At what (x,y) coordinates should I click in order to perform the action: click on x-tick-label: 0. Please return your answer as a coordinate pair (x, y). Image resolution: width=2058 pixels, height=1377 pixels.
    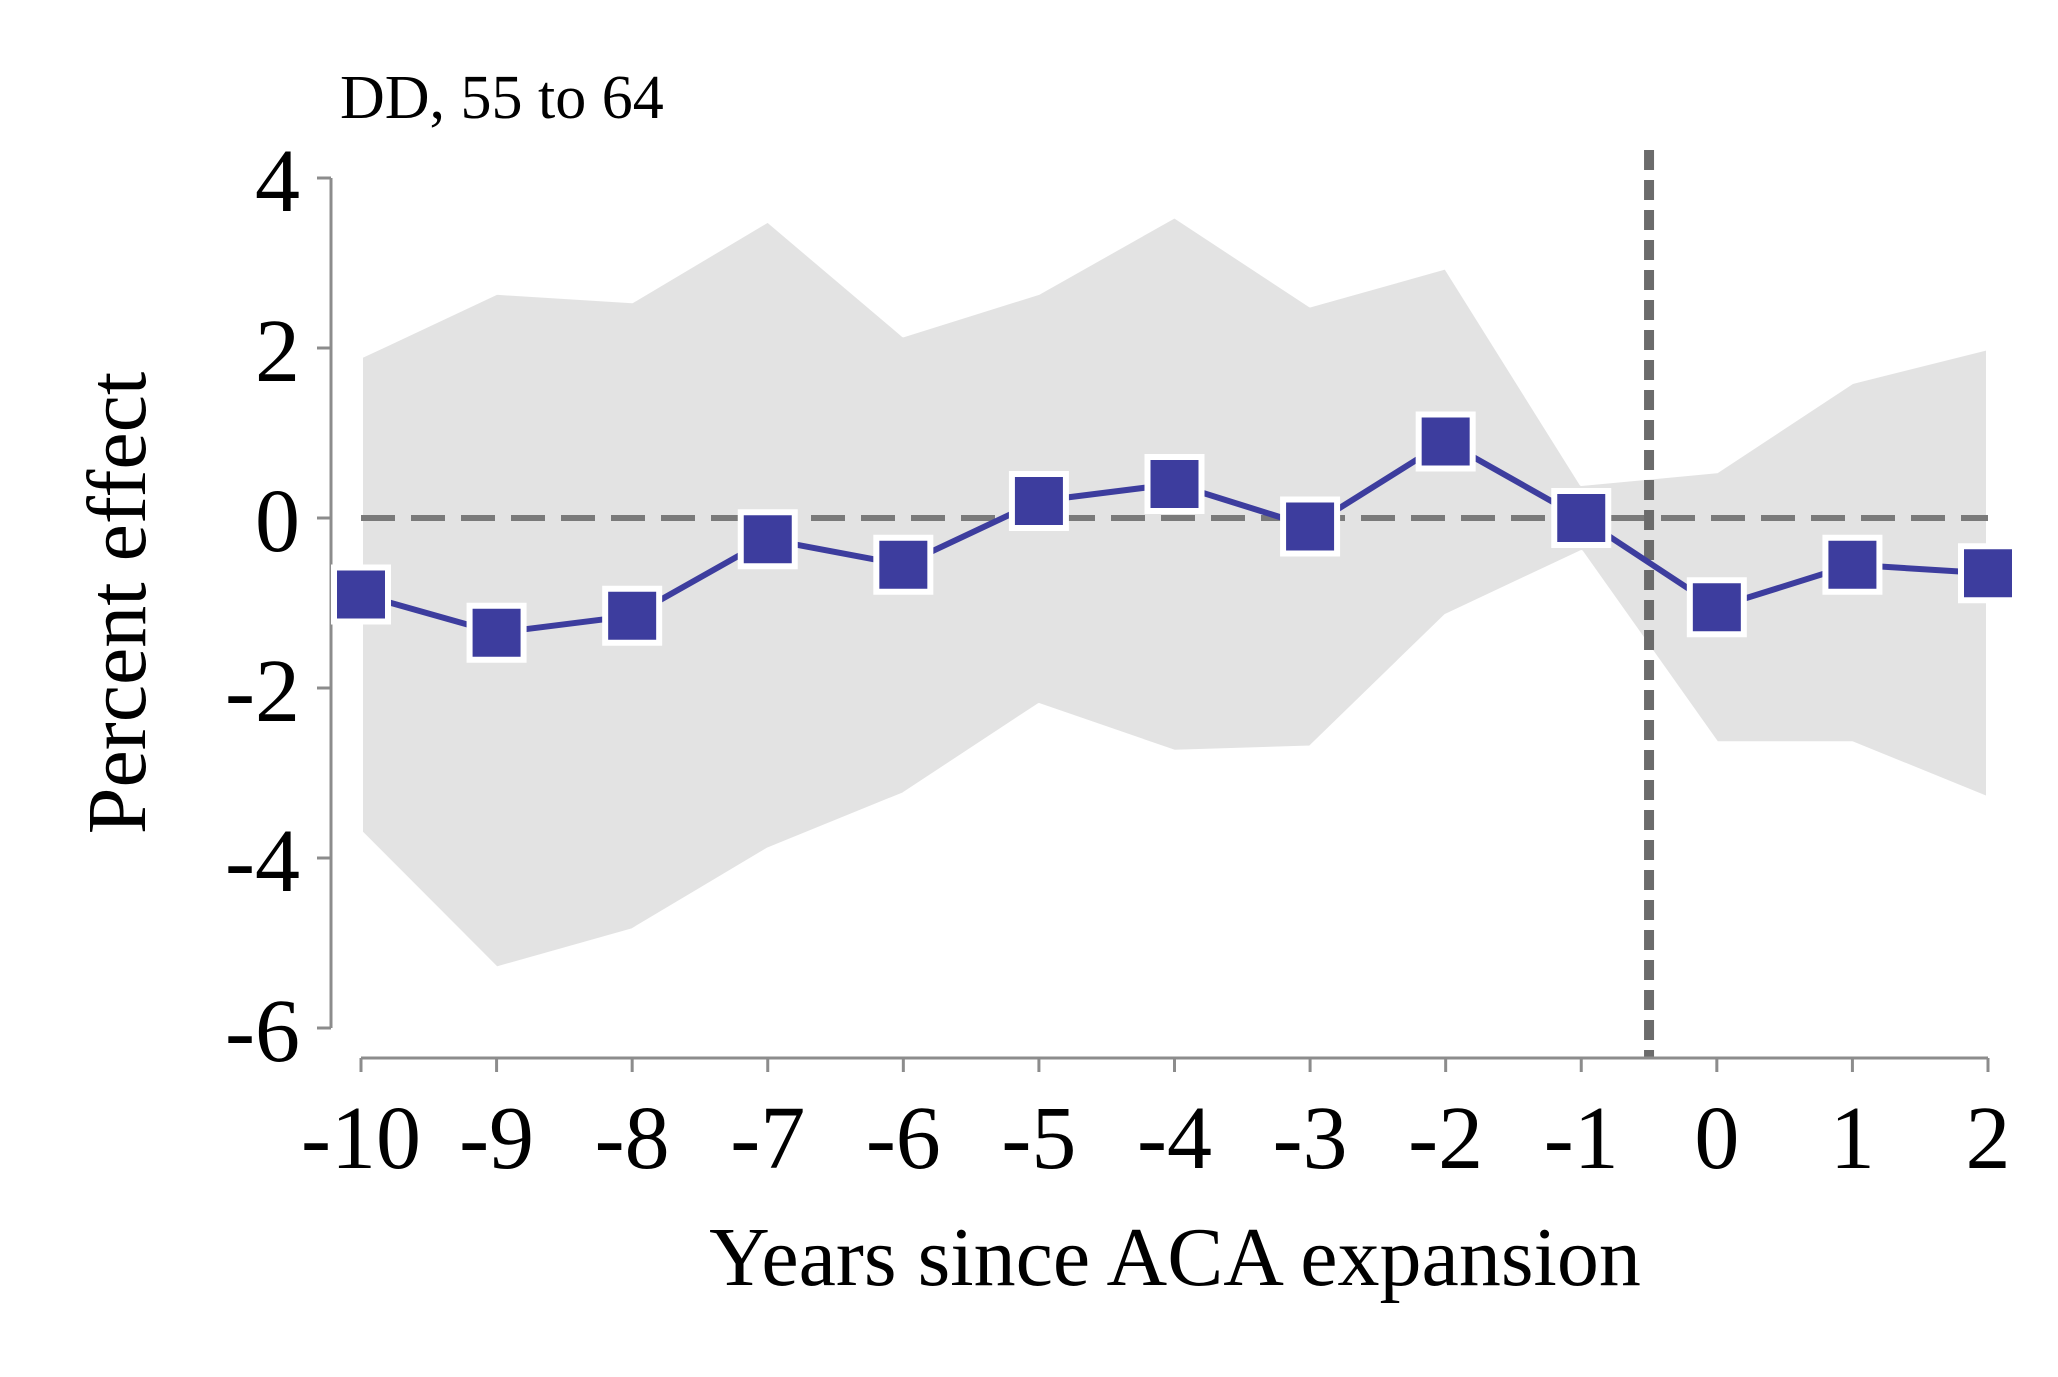
    Looking at the image, I should click on (1716, 1138).